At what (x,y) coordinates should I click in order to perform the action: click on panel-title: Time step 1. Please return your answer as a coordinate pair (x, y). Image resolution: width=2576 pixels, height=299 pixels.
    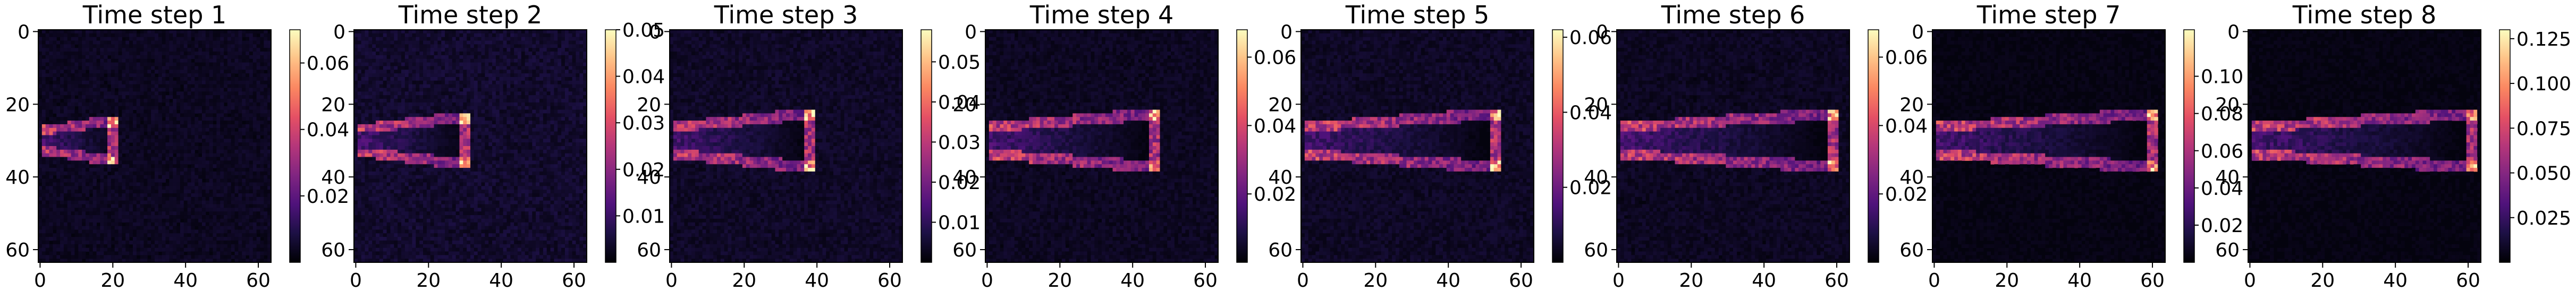
    Looking at the image, I should click on (154, 15).